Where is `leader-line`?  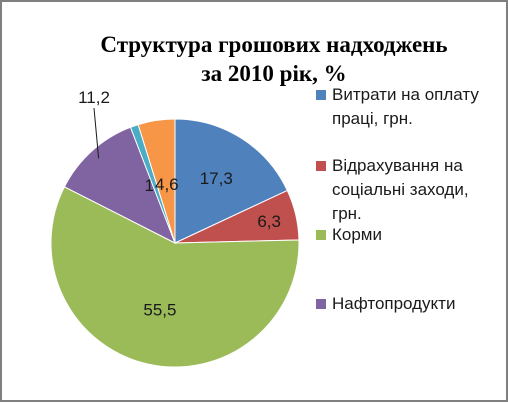
leader-line is located at coordinates (96, 133).